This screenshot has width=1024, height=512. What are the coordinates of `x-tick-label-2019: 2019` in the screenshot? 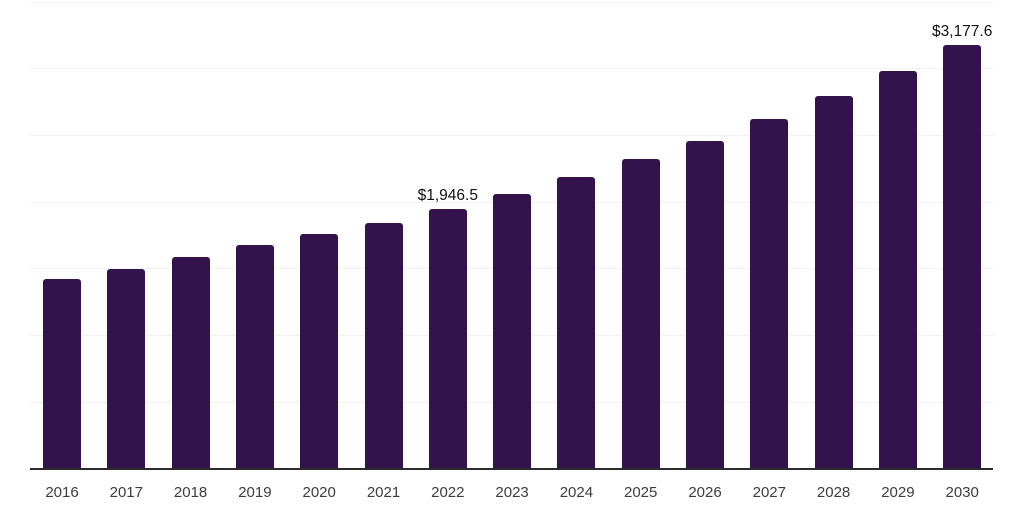 It's located at (255, 492).